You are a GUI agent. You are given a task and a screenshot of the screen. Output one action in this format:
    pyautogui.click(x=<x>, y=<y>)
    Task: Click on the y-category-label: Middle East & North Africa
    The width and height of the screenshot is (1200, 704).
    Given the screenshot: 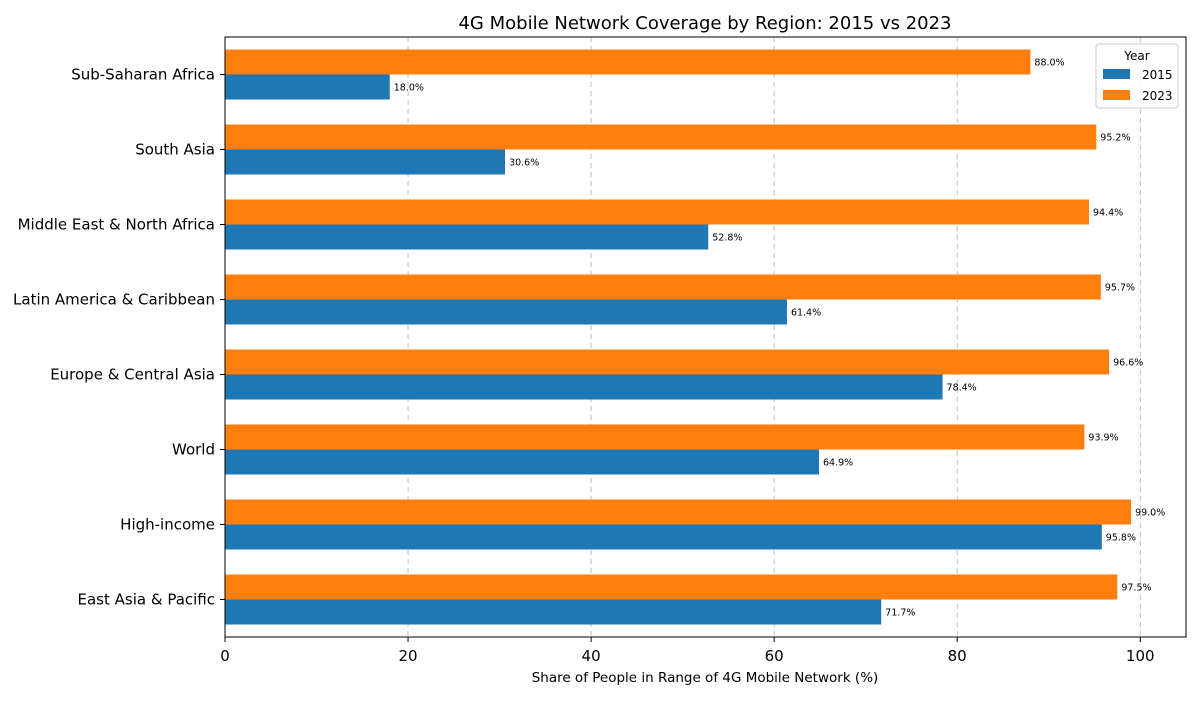 What is the action you would take?
    pyautogui.click(x=116, y=225)
    